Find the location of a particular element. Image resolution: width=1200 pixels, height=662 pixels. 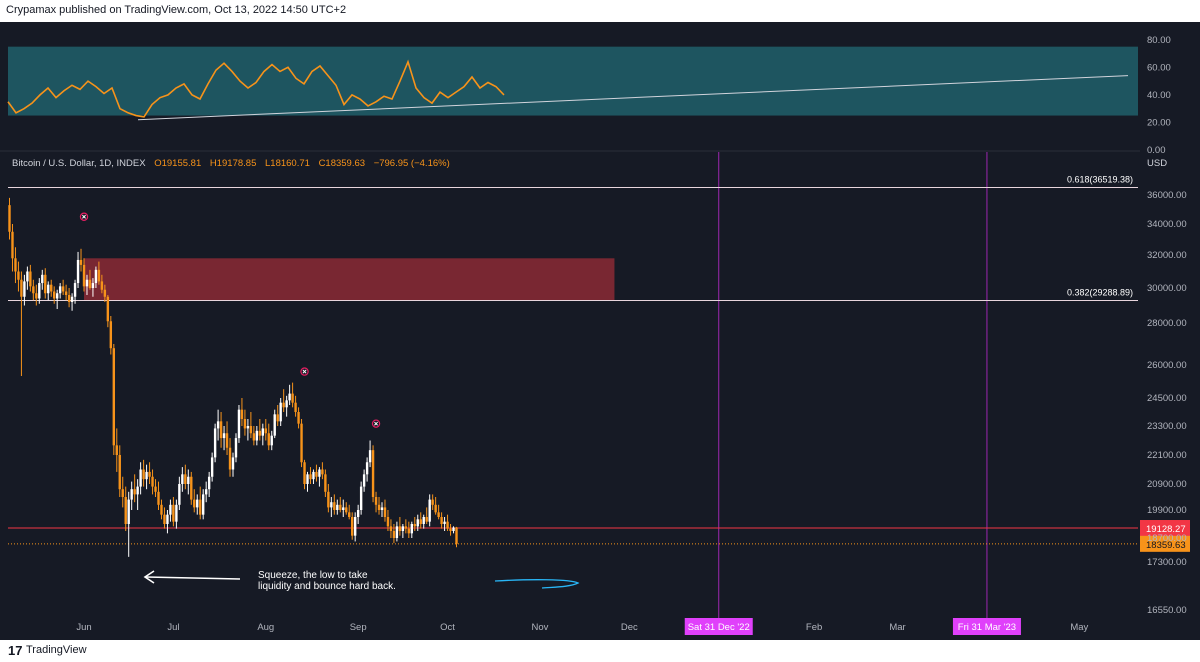

rsi-tick-label: 80.00 is located at coordinates (1159, 40).